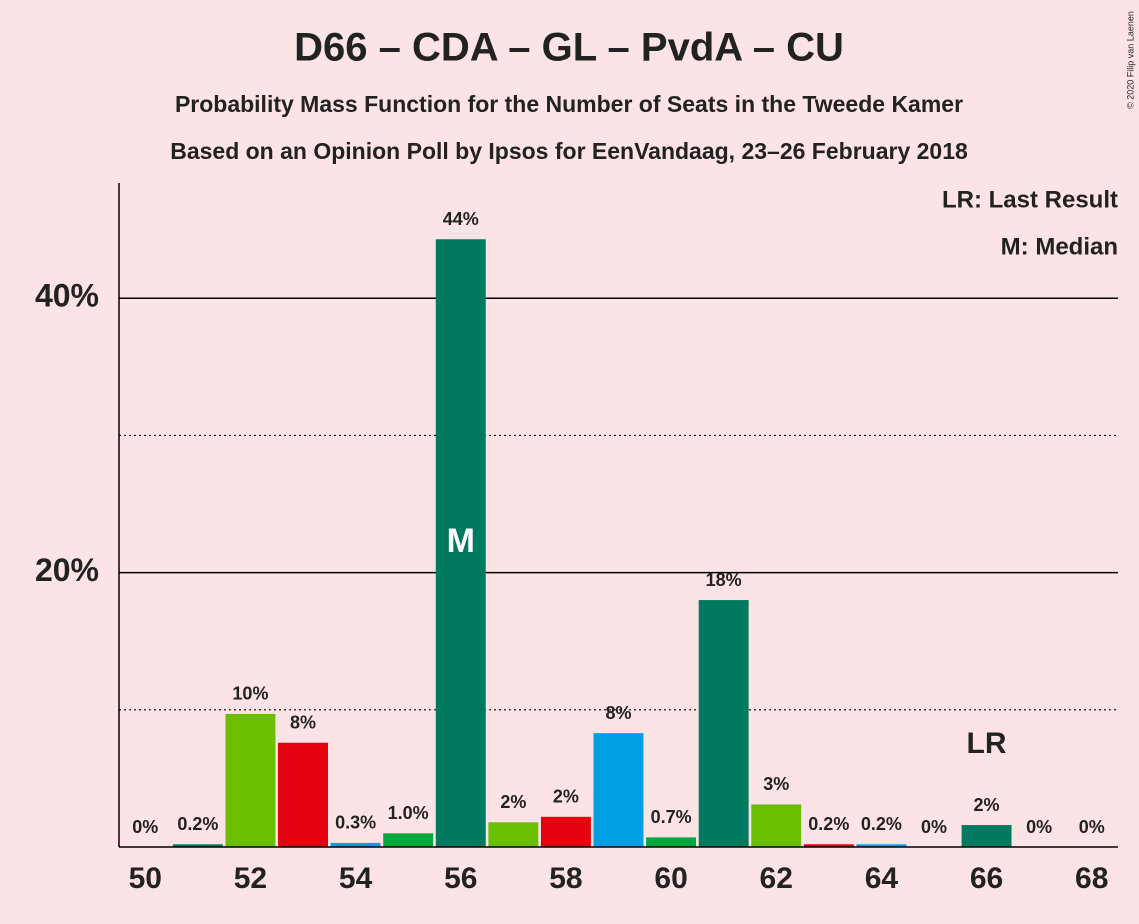 The image size is (1139, 924). What do you see at coordinates (461, 219) in the screenshot?
I see `value-label: 44%` at bounding box center [461, 219].